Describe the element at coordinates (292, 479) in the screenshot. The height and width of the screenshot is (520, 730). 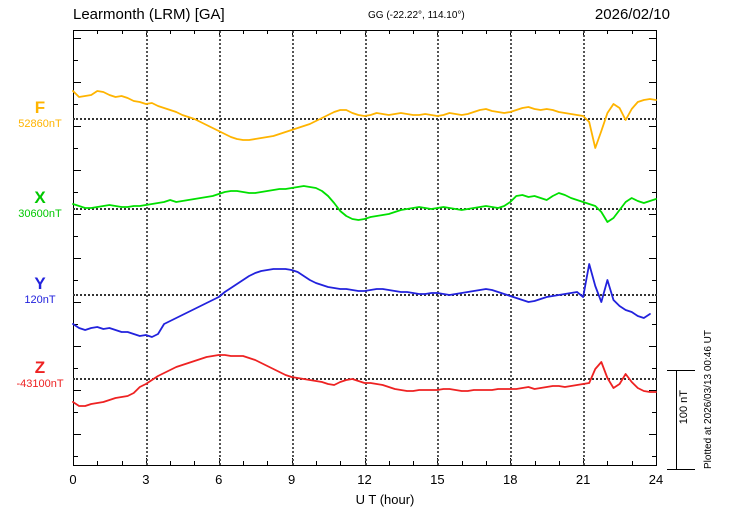
I see `x-axis-tick-label: 9` at that location.